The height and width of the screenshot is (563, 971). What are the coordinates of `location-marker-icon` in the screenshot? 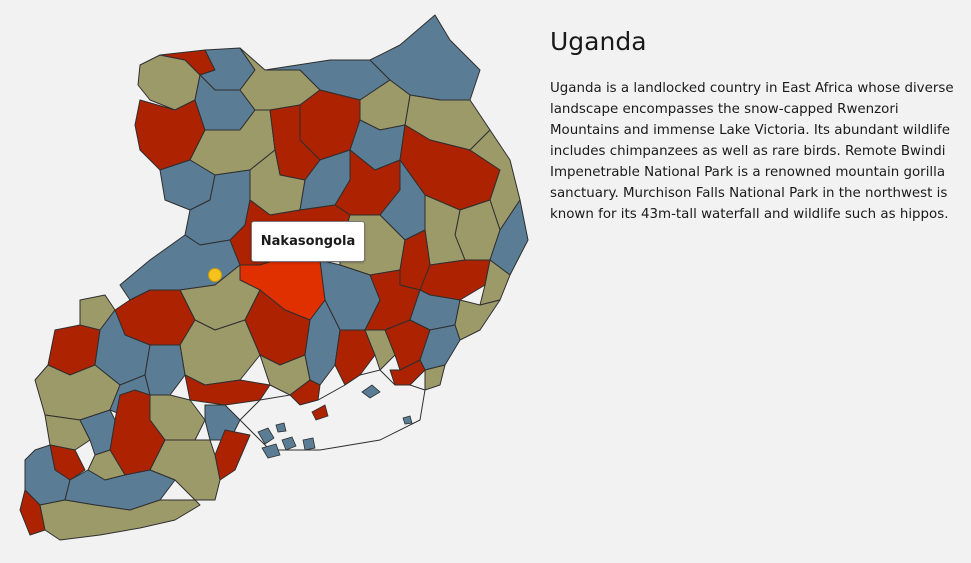 It's located at (215, 275).